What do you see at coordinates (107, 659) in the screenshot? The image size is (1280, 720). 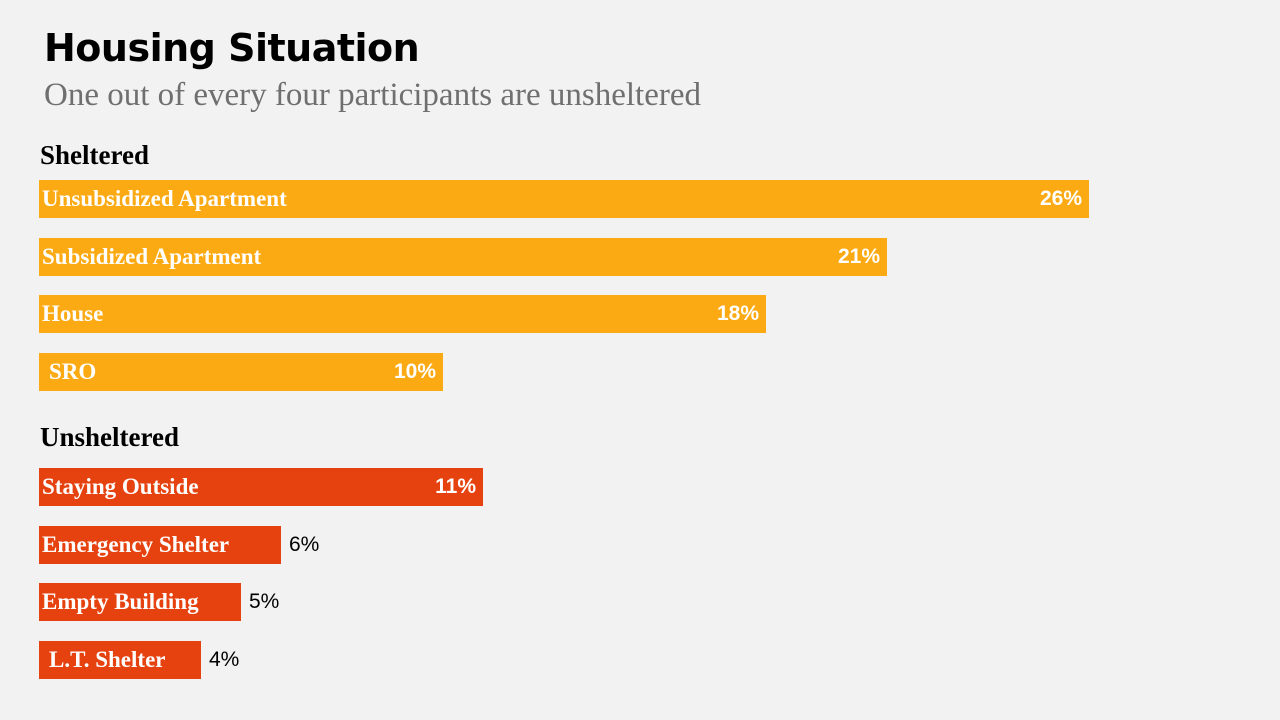 I see `bar-category-label: L.T. Shelter` at bounding box center [107, 659].